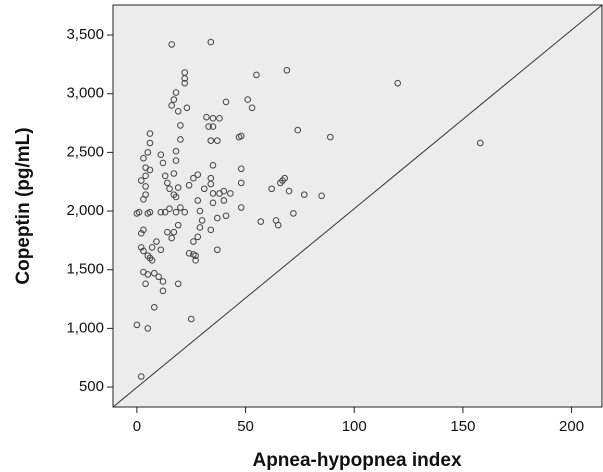 The image size is (603, 472). I want to click on y-tick-label: 3,500, so click(85, 34).